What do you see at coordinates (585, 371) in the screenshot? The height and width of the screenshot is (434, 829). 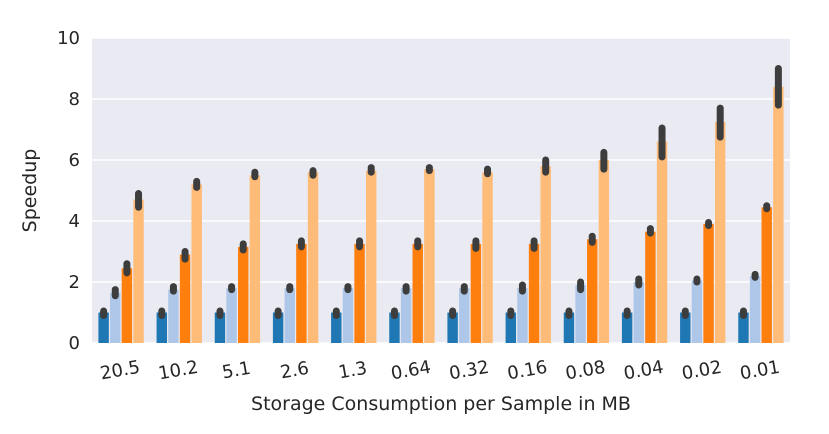 I see `x-tick-label: 0.08` at bounding box center [585, 371].